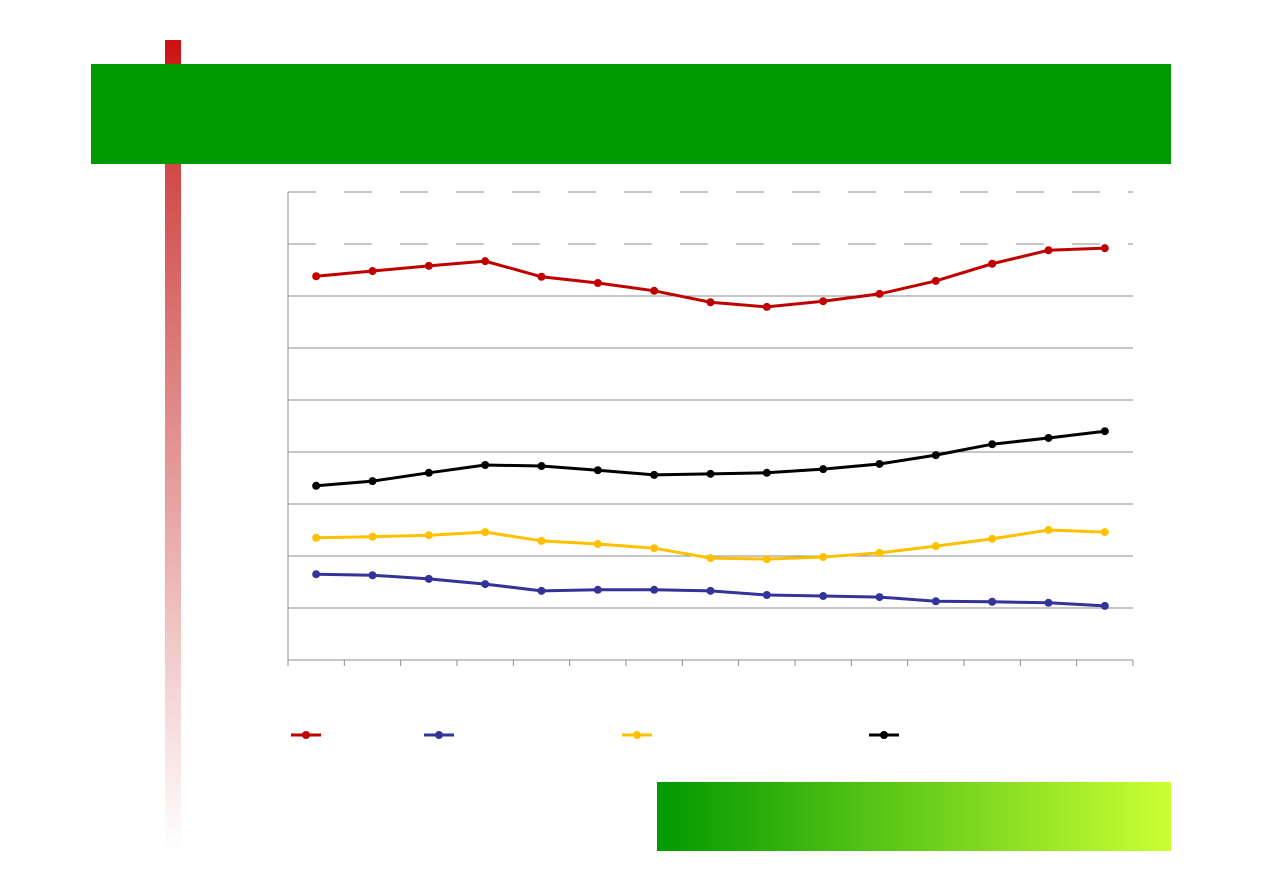 The height and width of the screenshot is (893, 1263). I want to click on footer-band, so click(914, 816).